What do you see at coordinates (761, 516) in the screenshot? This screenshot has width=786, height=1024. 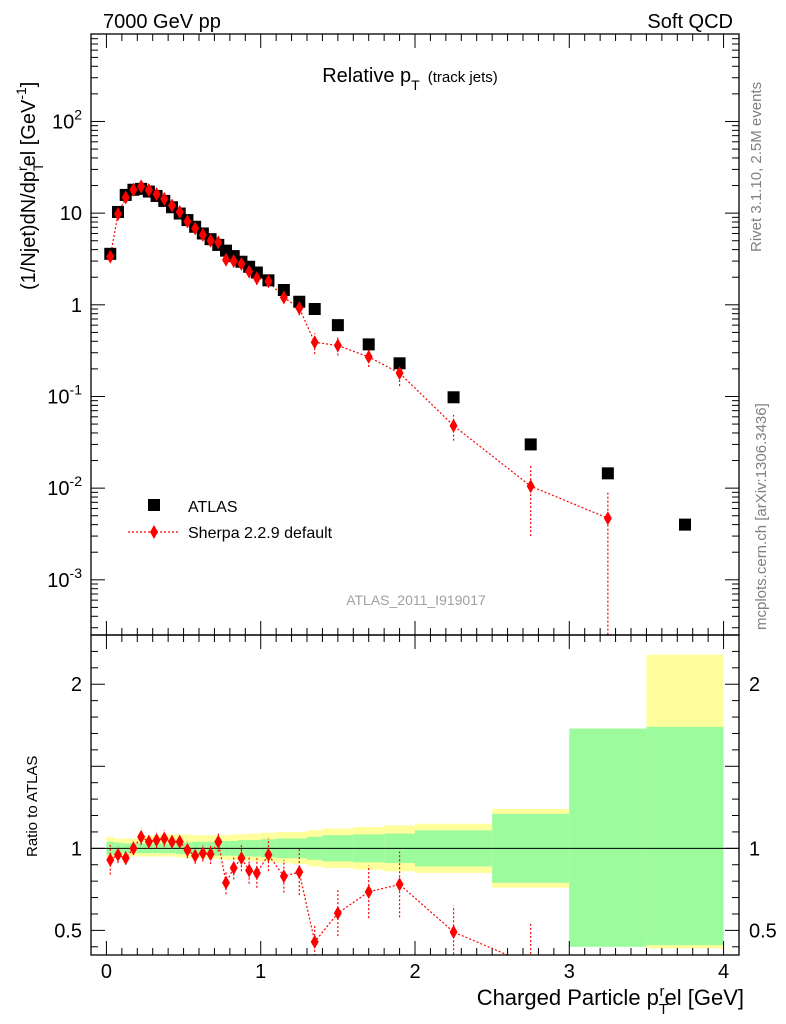 I see `mcplots-label: mcplots.cern.ch [arXiv:1306.3436]` at bounding box center [761, 516].